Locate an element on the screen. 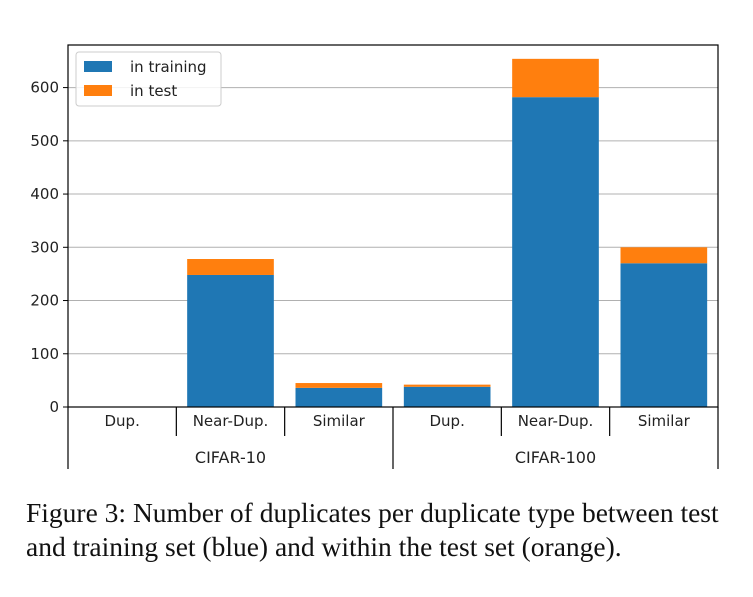 This screenshot has height=597, width=753. y-tick-label: 0 is located at coordinates (54, 407).